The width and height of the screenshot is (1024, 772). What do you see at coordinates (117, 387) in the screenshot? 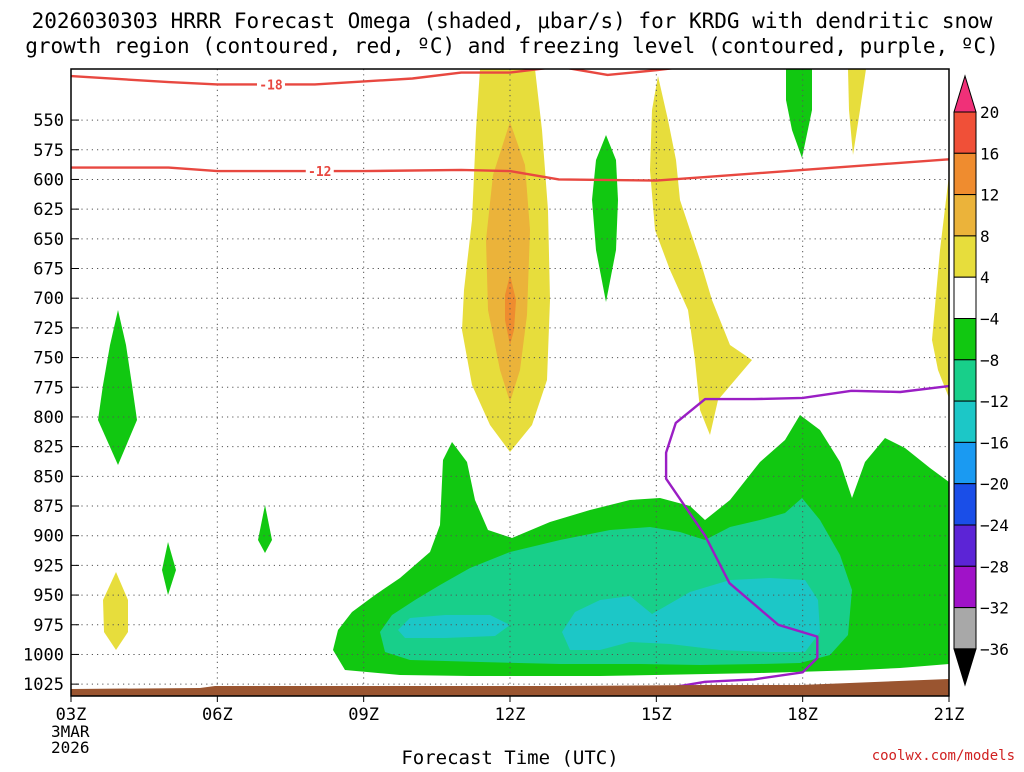
I see `omega-region-green-west` at bounding box center [117, 387].